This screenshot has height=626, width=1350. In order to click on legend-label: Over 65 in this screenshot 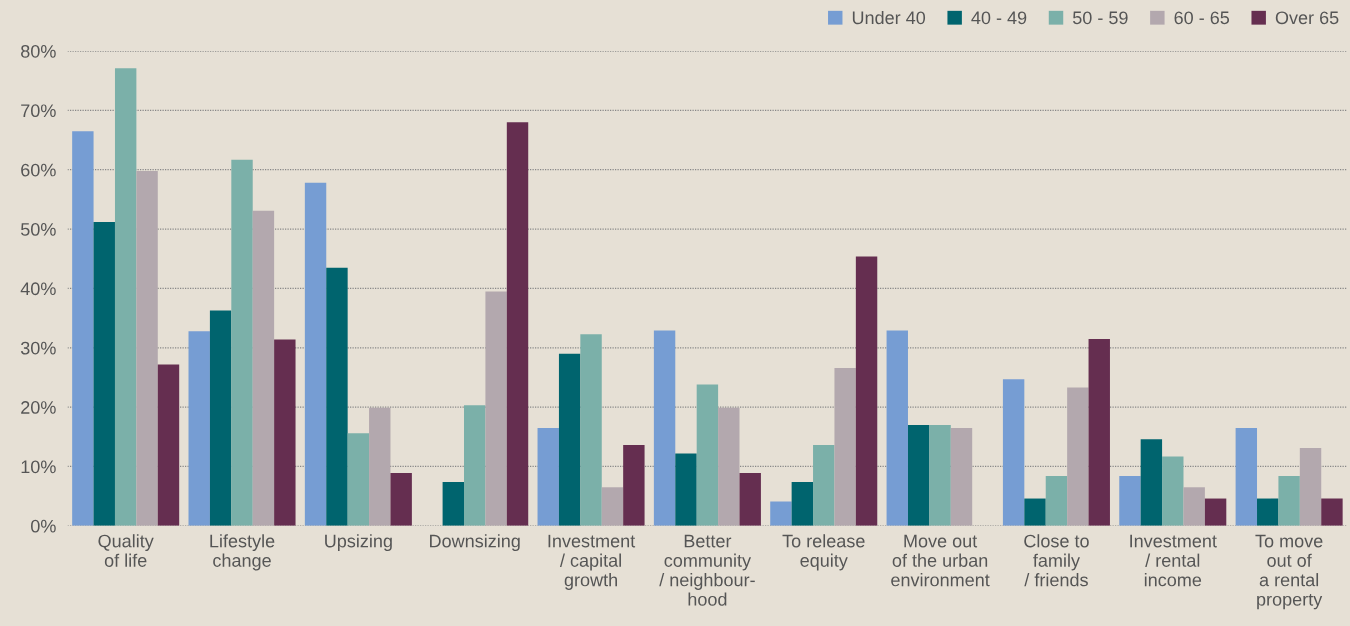, I will do `click(1307, 18)`.